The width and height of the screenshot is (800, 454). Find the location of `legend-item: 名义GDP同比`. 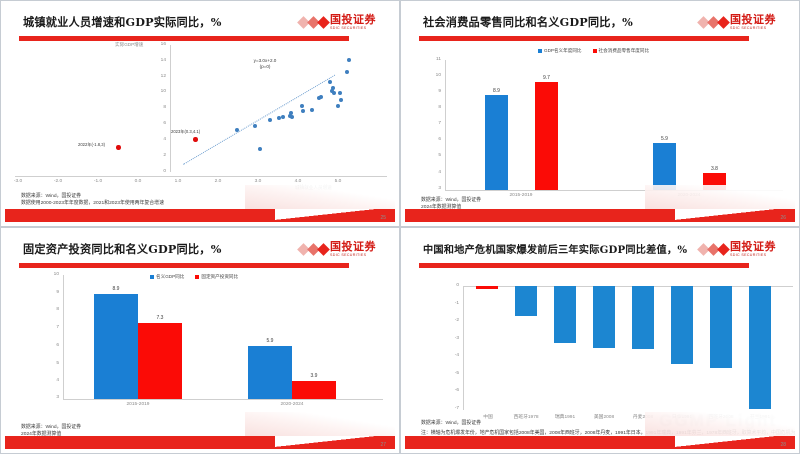

legend-item: 名义GDP同比 is located at coordinates (167, 277).